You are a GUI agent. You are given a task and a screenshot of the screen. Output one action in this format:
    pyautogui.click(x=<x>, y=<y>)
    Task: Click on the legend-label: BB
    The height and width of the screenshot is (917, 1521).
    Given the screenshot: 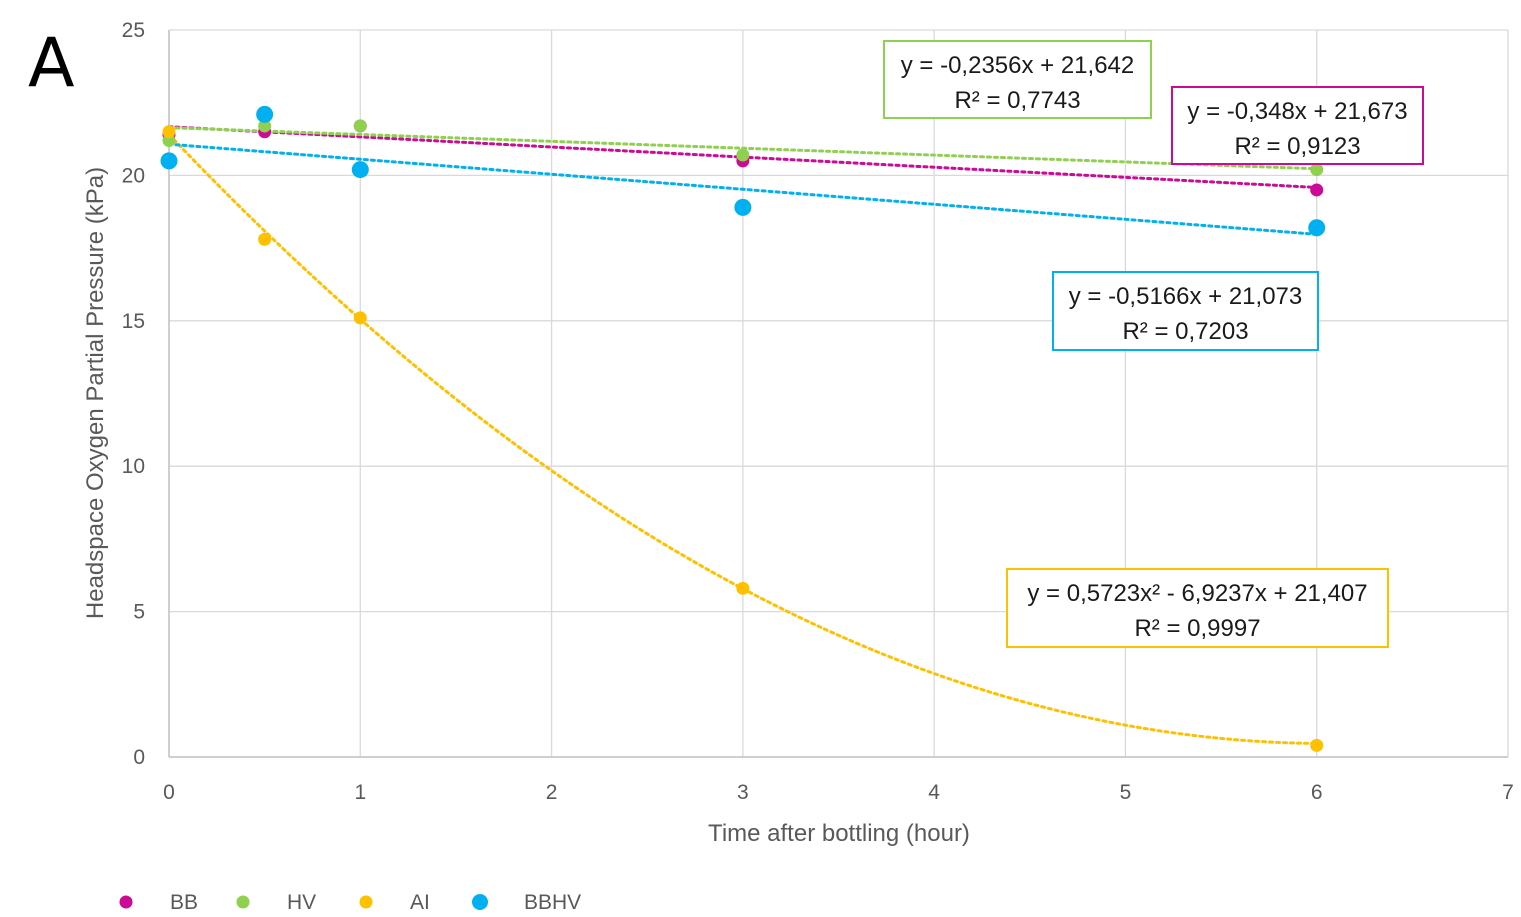 What is the action you would take?
    pyautogui.click(x=184, y=902)
    